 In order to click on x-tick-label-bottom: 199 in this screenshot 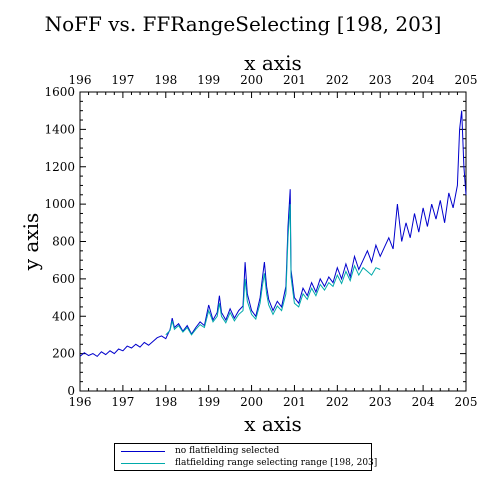, I will do `click(208, 402)`.